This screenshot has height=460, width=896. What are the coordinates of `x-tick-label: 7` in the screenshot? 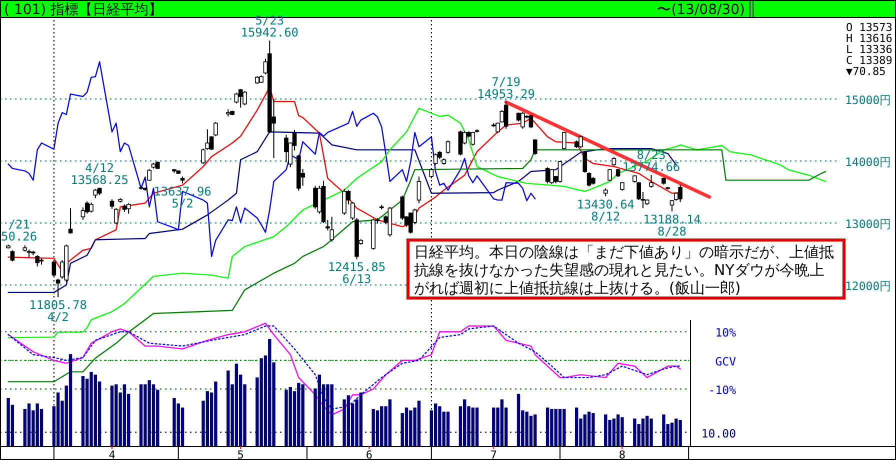 It's located at (493, 454).